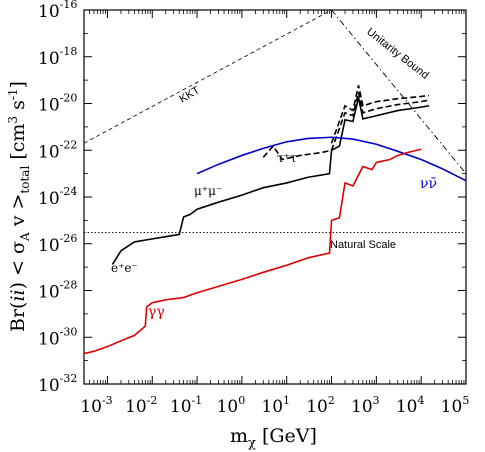 This screenshot has width=485, height=452. I want to click on y-tick-label: 10-28, so click(57, 291).